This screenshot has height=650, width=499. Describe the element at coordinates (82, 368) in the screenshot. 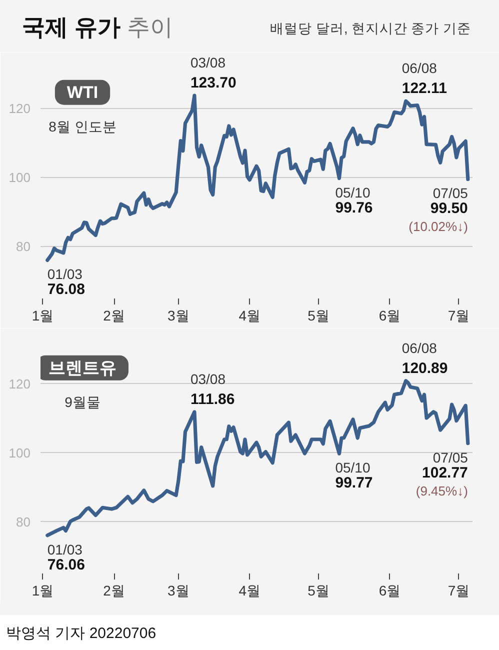

I see `text: 브렌트유` at that location.